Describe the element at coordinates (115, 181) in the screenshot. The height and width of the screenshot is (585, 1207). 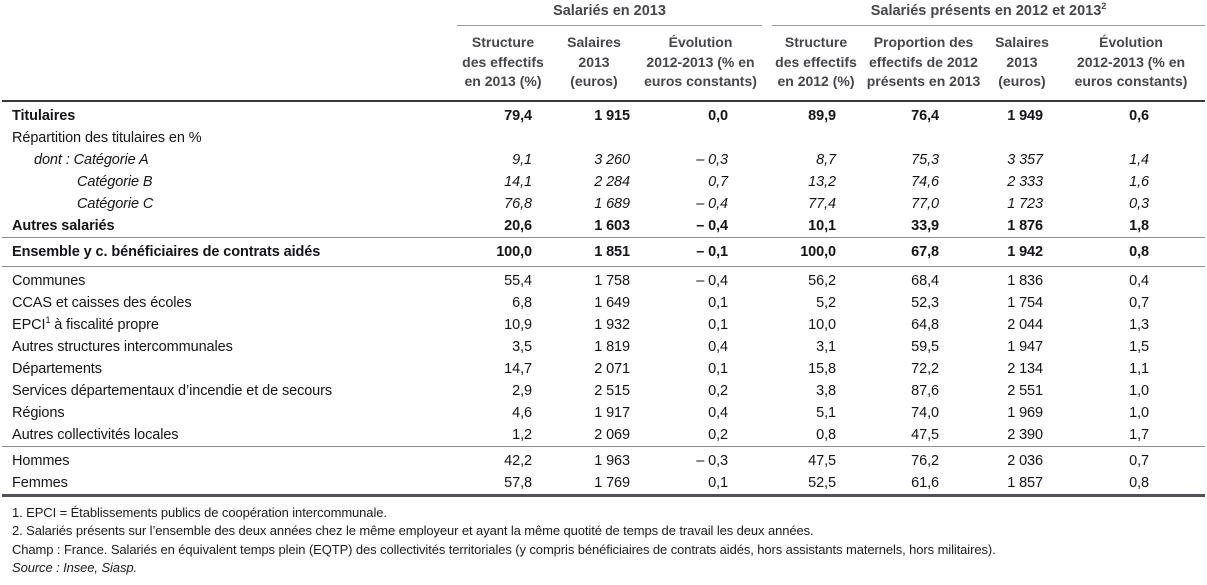
I see `row-label: Catégorie B` at that location.